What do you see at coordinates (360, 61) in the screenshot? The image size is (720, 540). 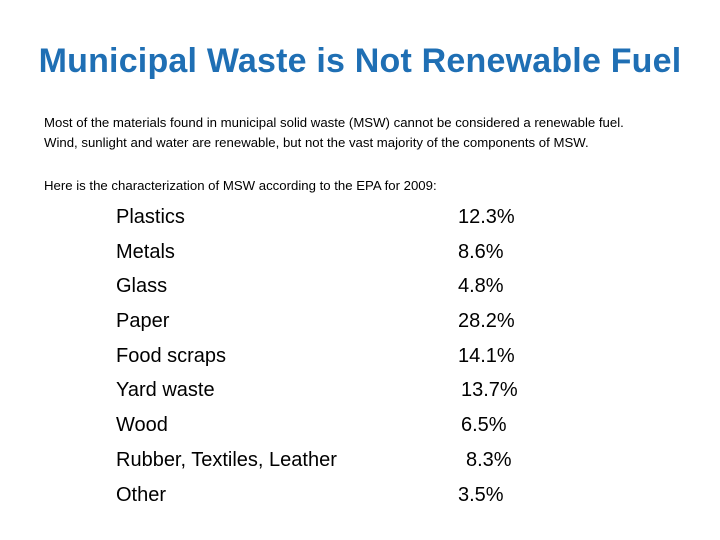 I see `slide-title: Municipal Waste is Not Renewable Fuel` at bounding box center [360, 61].